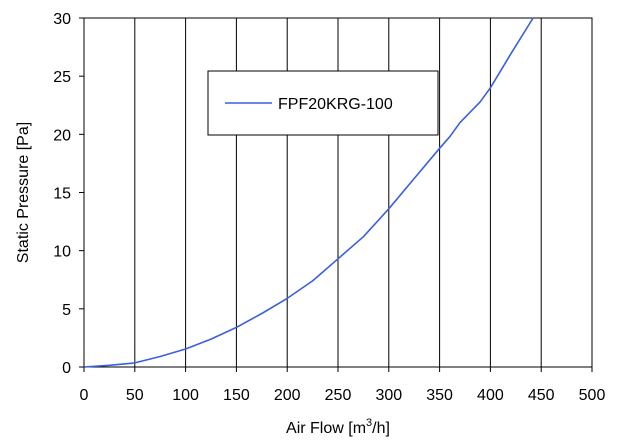 This screenshot has width=627, height=441. I want to click on y-tick-label: 25, so click(62, 77).